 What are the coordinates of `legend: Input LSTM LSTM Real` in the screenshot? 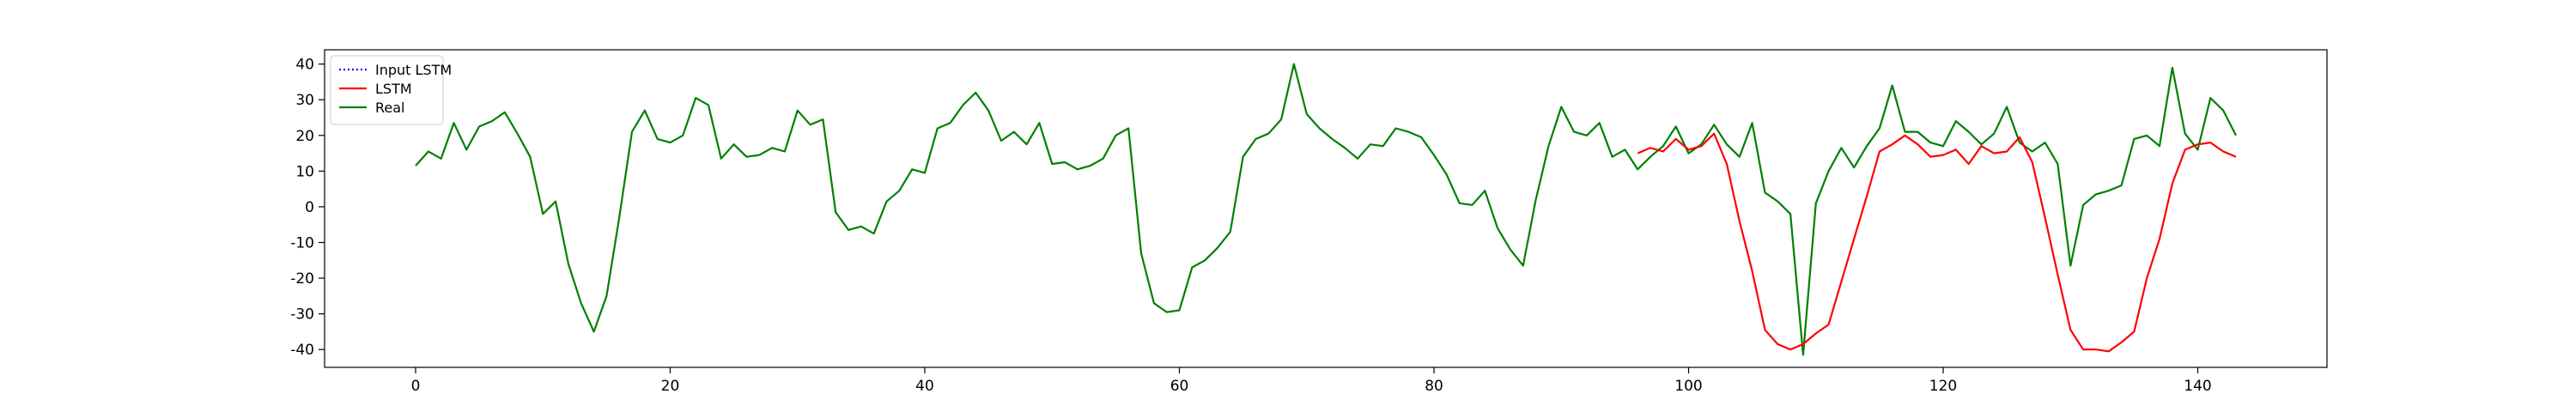 It's located at (391, 90).